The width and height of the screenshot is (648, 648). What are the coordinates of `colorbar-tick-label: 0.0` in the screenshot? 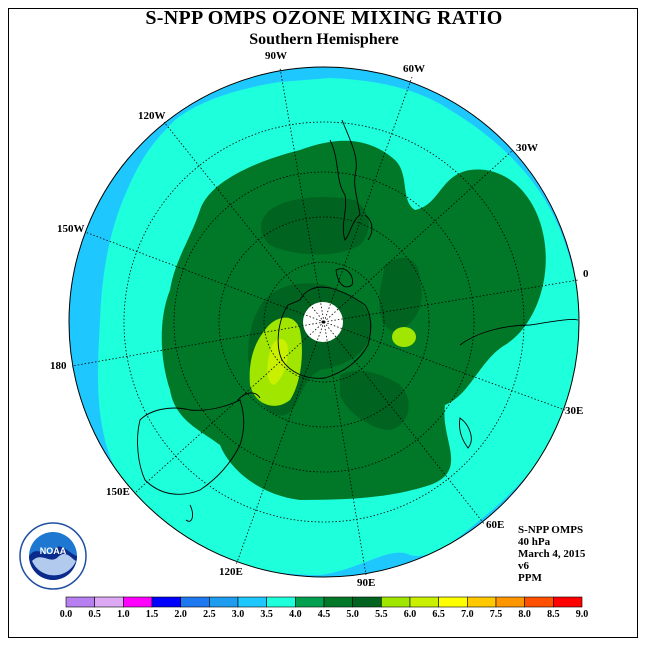 It's located at (66, 614).